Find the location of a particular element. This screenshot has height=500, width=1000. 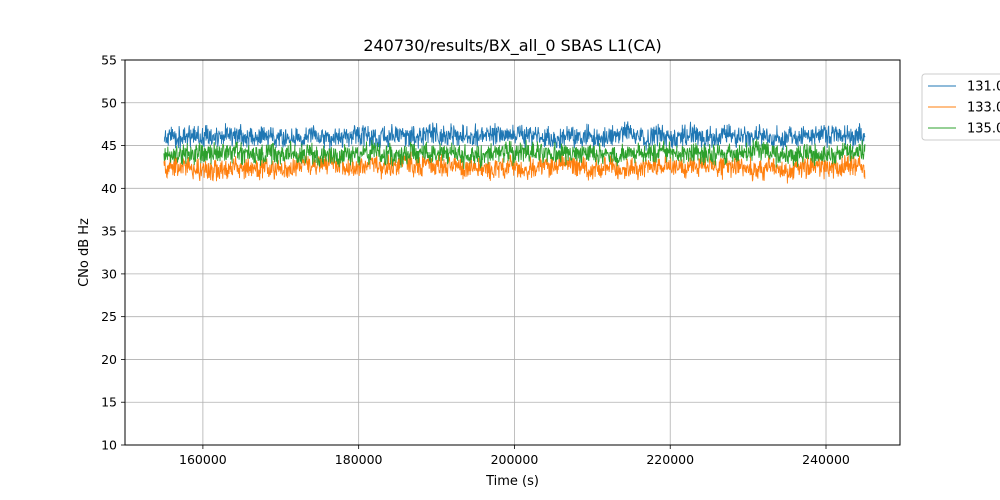

legend-entry: 131.0 is located at coordinates (983, 87).